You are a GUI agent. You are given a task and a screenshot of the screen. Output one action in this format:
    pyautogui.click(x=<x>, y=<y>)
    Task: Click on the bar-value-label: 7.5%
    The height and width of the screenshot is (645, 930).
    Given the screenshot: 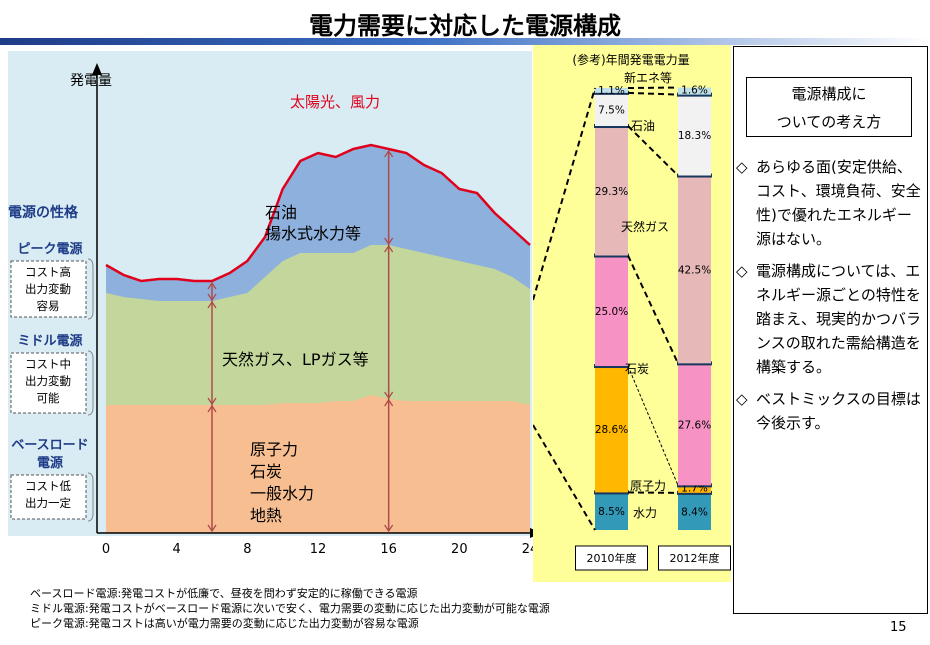 What is the action you would take?
    pyautogui.click(x=611, y=110)
    